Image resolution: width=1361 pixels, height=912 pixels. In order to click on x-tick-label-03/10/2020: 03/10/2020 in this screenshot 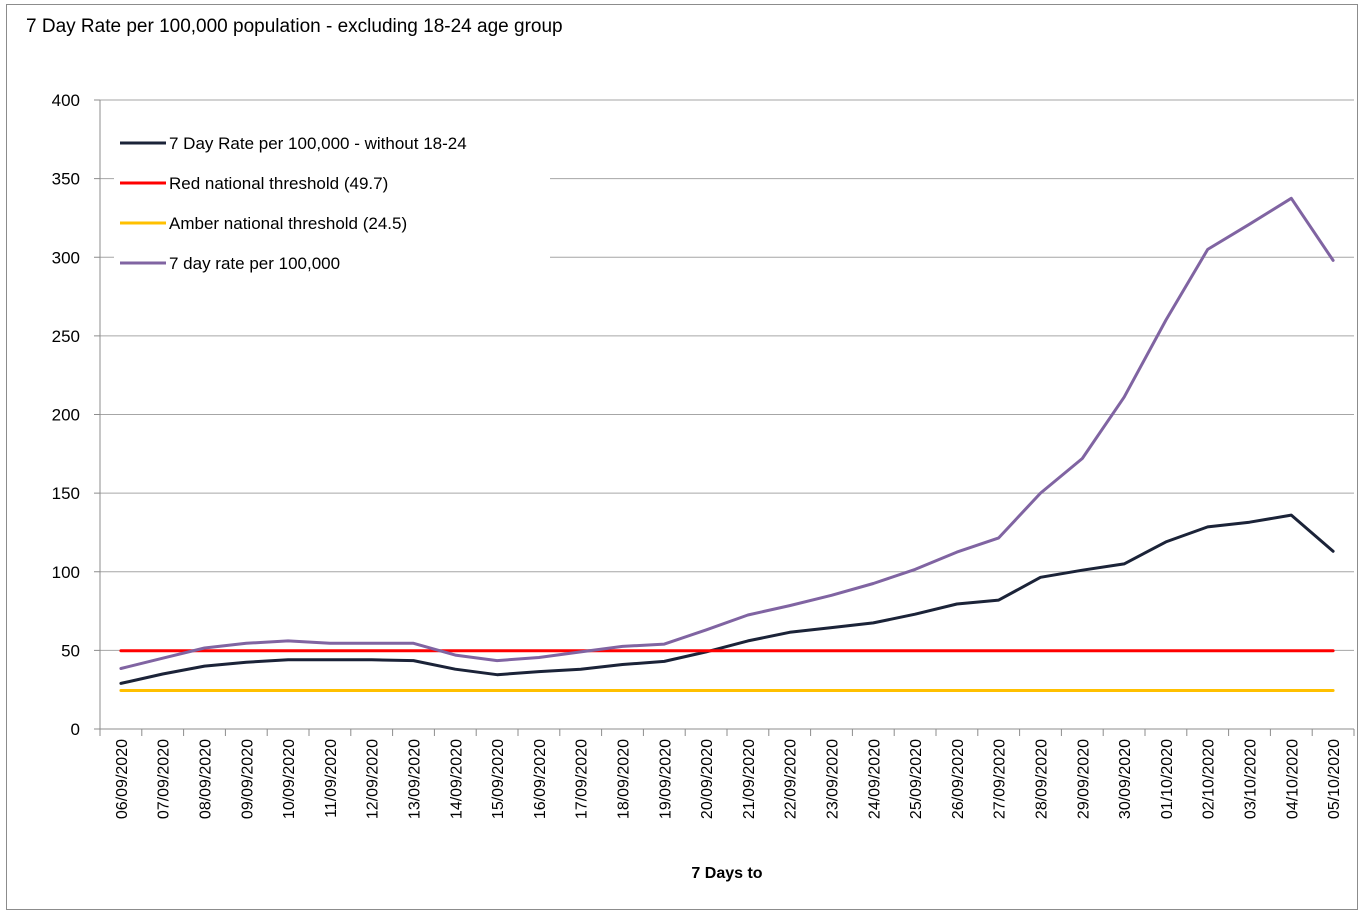, I will do `click(1251, 779)`.